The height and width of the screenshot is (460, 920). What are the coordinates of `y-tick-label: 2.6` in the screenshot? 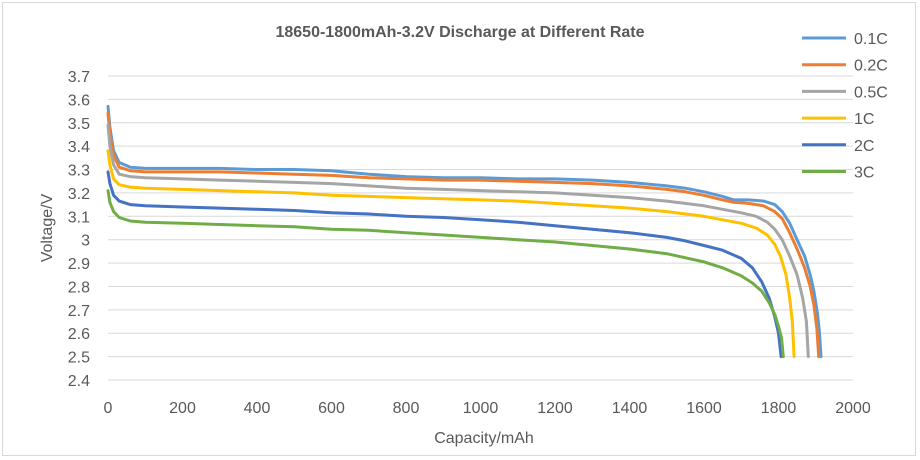 It's located at (79, 334).